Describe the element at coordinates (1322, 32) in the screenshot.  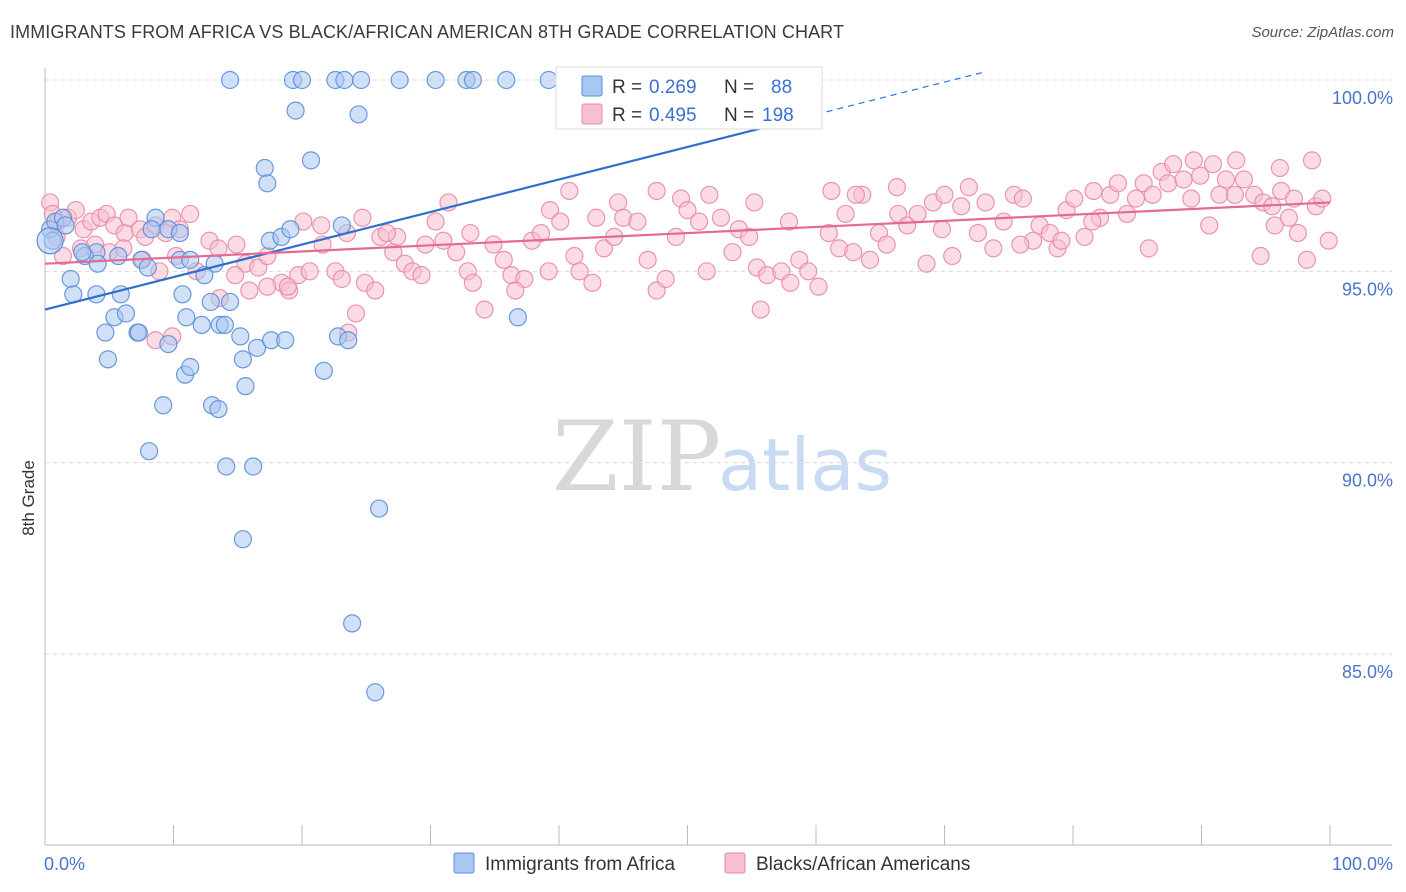
I see `source-credit: Source: ZipAtlas.com` at that location.